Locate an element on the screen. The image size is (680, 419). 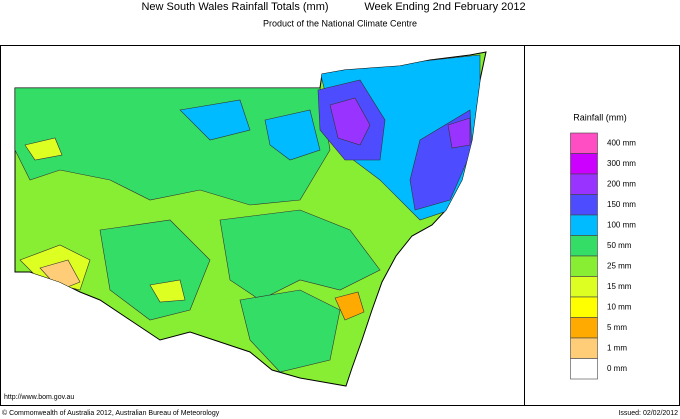
legend-label: 25 mm is located at coordinates (619, 265).